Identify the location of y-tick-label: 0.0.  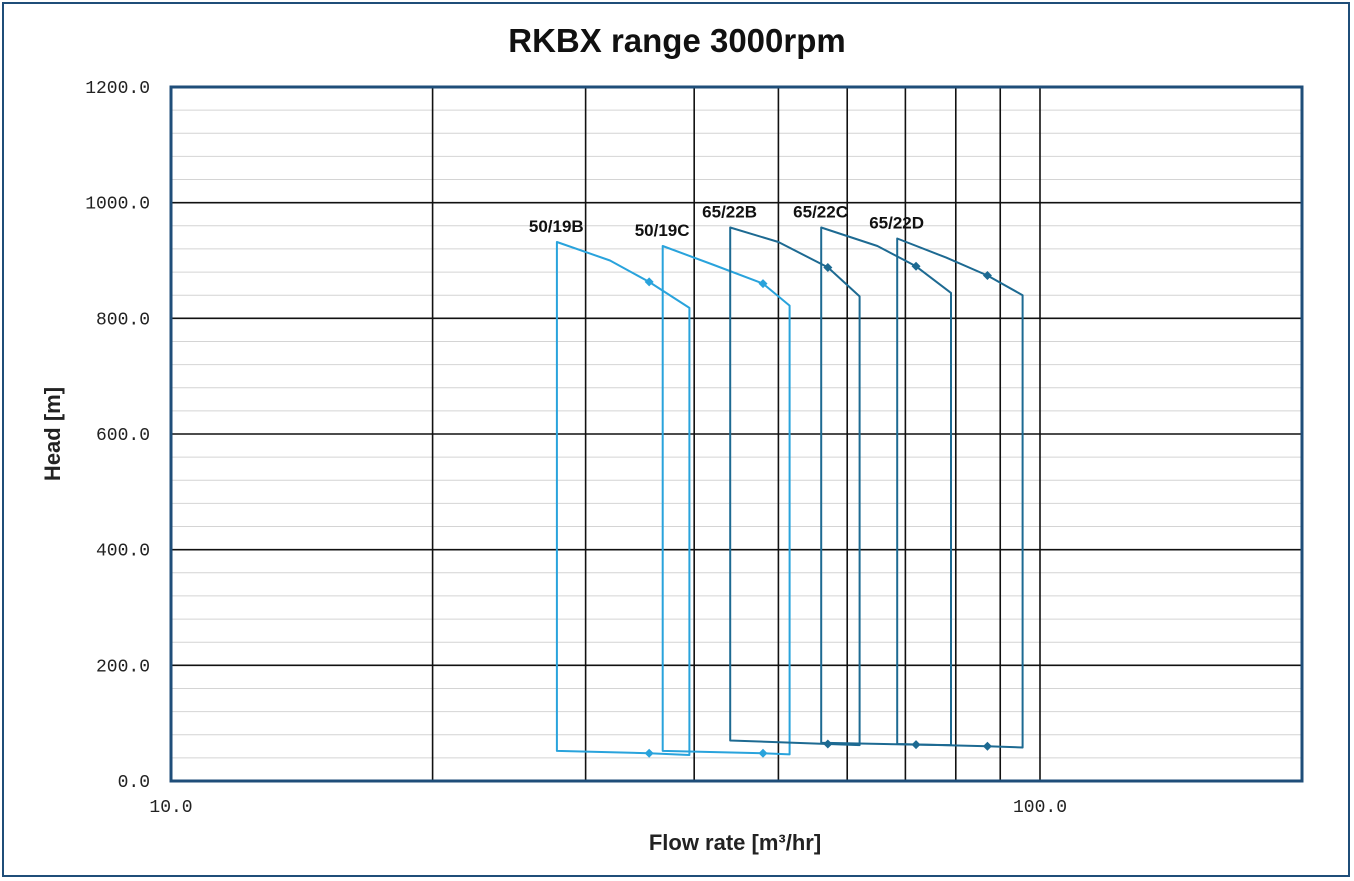
(134, 783).